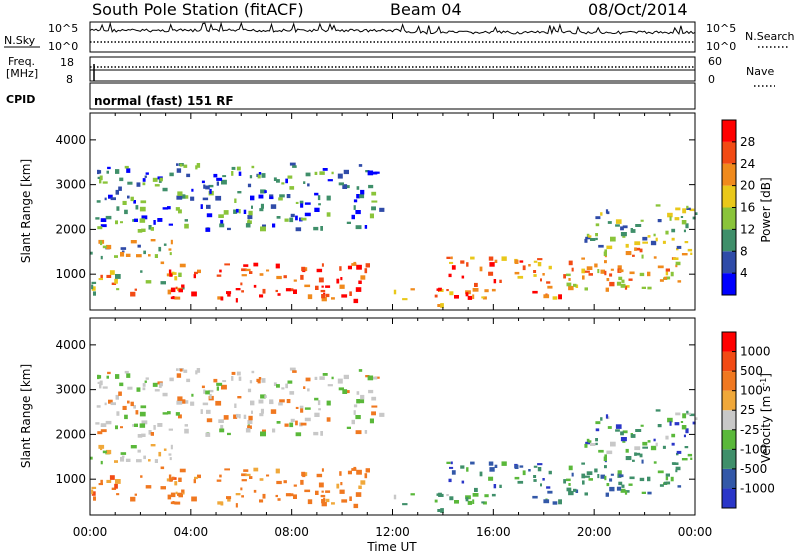  Describe the element at coordinates (766, 418) in the screenshot. I see `velocity-colorbar-label: Velocity [m s-1]` at that location.